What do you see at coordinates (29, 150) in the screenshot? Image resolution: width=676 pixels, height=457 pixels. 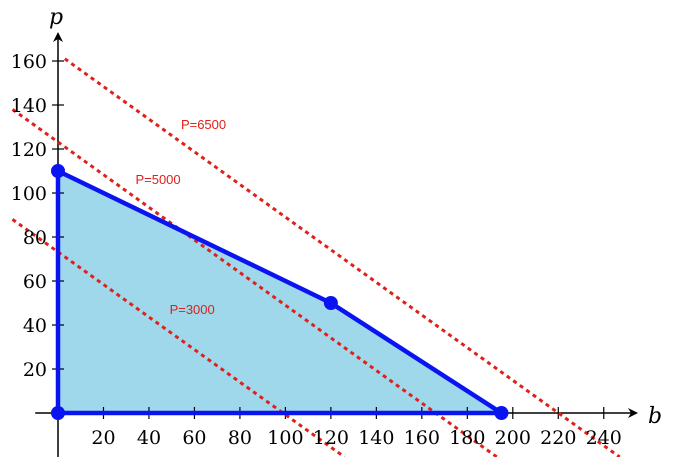 I see `y-tick-label: 120` at bounding box center [29, 150].